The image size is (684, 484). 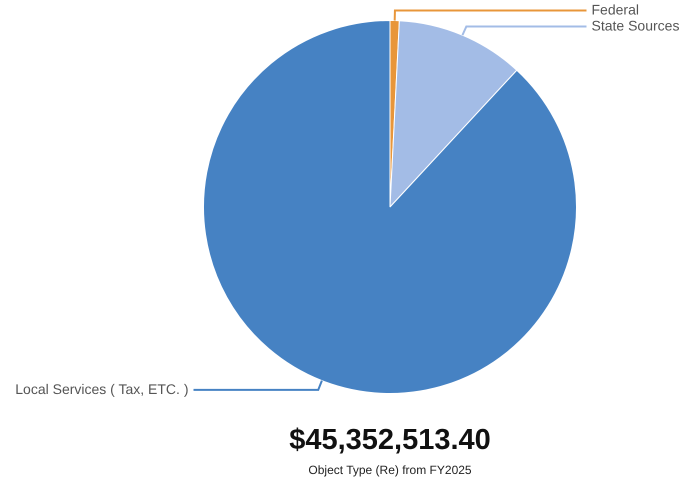 What do you see at coordinates (101, 388) in the screenshot?
I see `slice-label: Local Services ( Tax, ETC. )` at bounding box center [101, 388].